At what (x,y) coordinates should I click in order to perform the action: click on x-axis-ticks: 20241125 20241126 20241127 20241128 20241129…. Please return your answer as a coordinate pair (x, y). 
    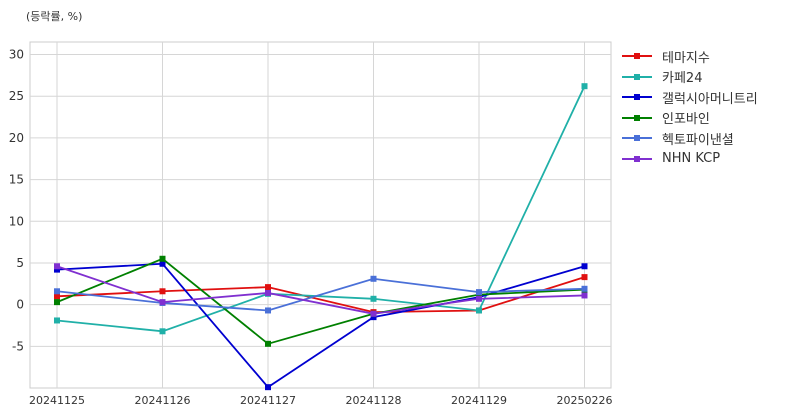
    Looking at the image, I should click on (321, 400).